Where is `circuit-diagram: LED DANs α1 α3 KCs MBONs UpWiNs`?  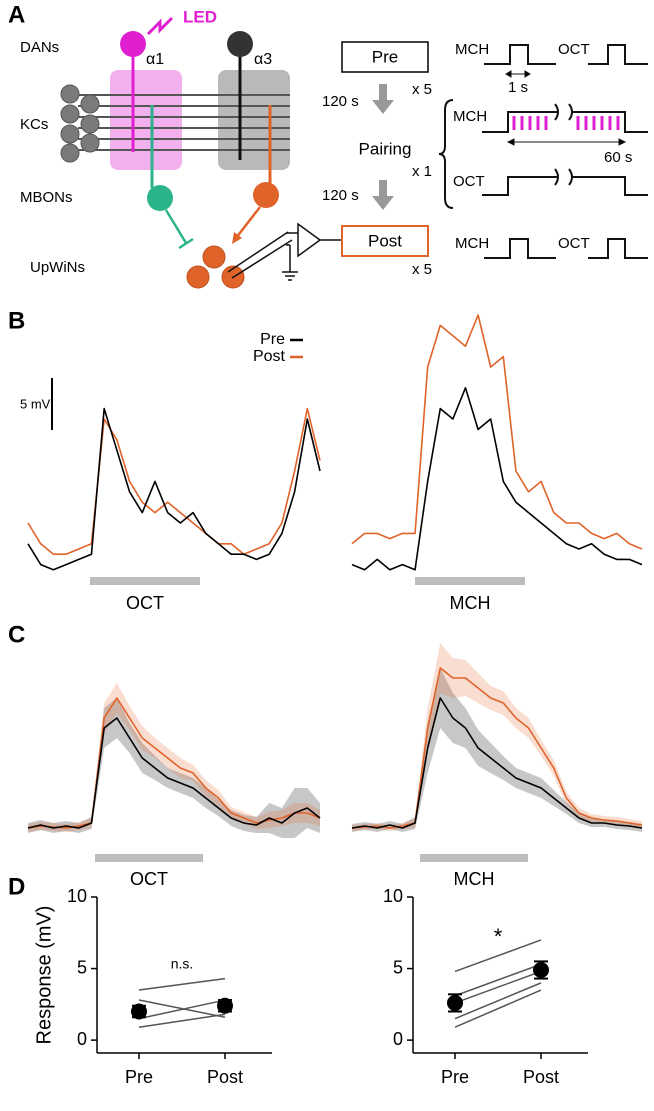
circuit-diagram: LED DANs α1 α3 KCs MBONs UpWiNs is located at coordinates (181, 148).